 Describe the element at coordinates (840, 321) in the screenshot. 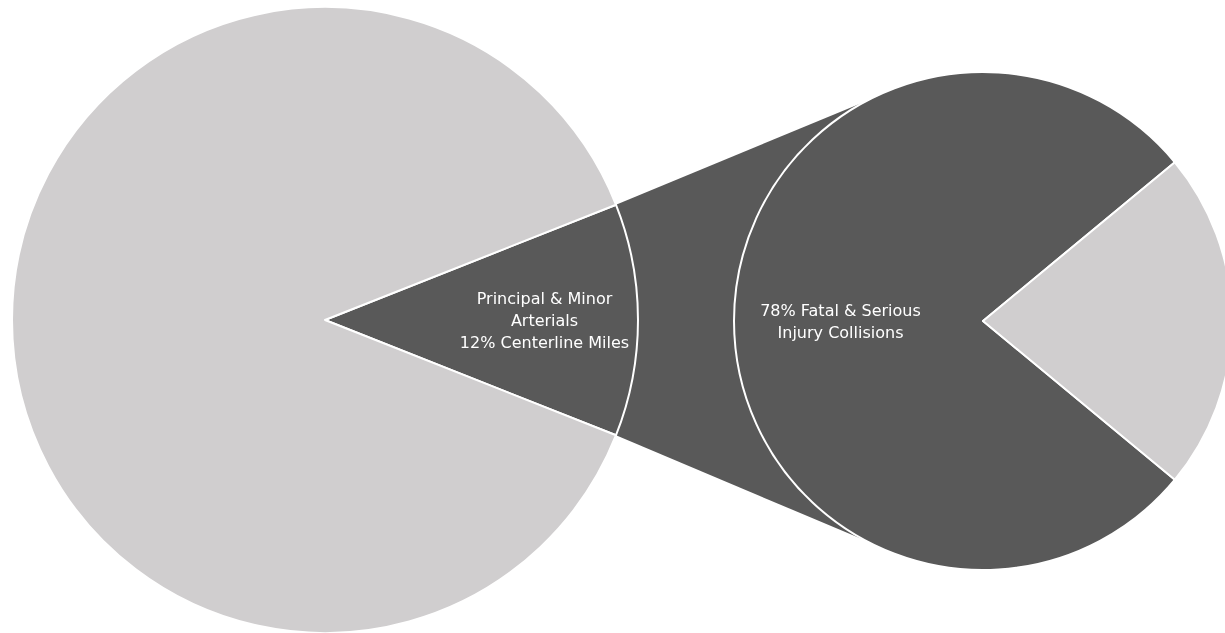

I see `slice-label: 78% Fatal & Serious Injury Collisions` at that location.